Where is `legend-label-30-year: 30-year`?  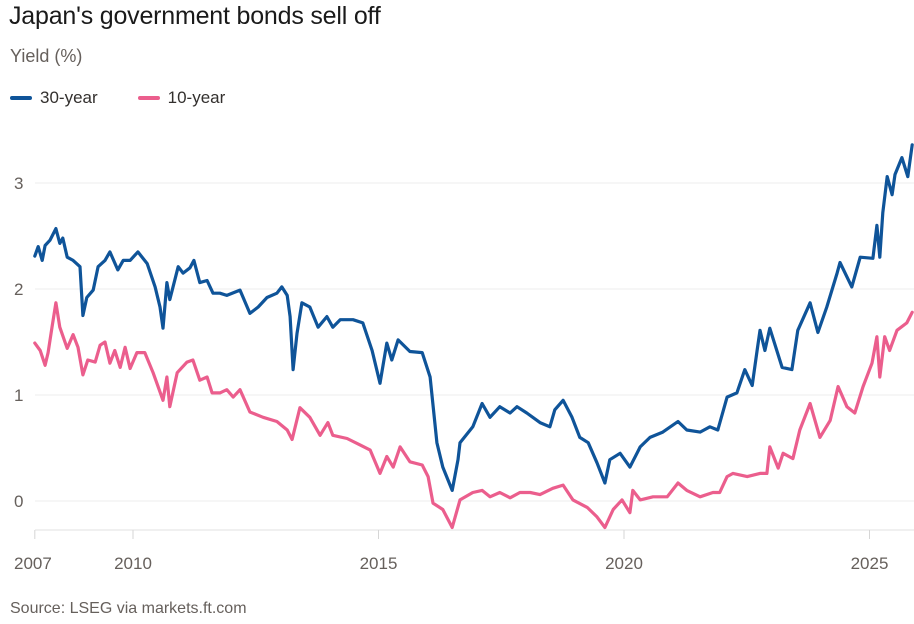 legend-label-30-year: 30-year is located at coordinates (69, 97).